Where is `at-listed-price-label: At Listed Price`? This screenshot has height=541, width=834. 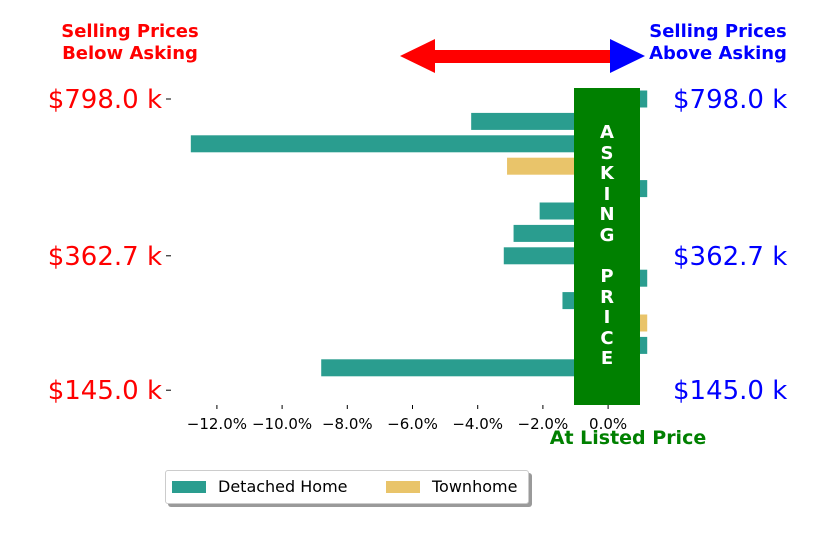
at-listed-price-label: At Listed Price is located at coordinates (628, 438).